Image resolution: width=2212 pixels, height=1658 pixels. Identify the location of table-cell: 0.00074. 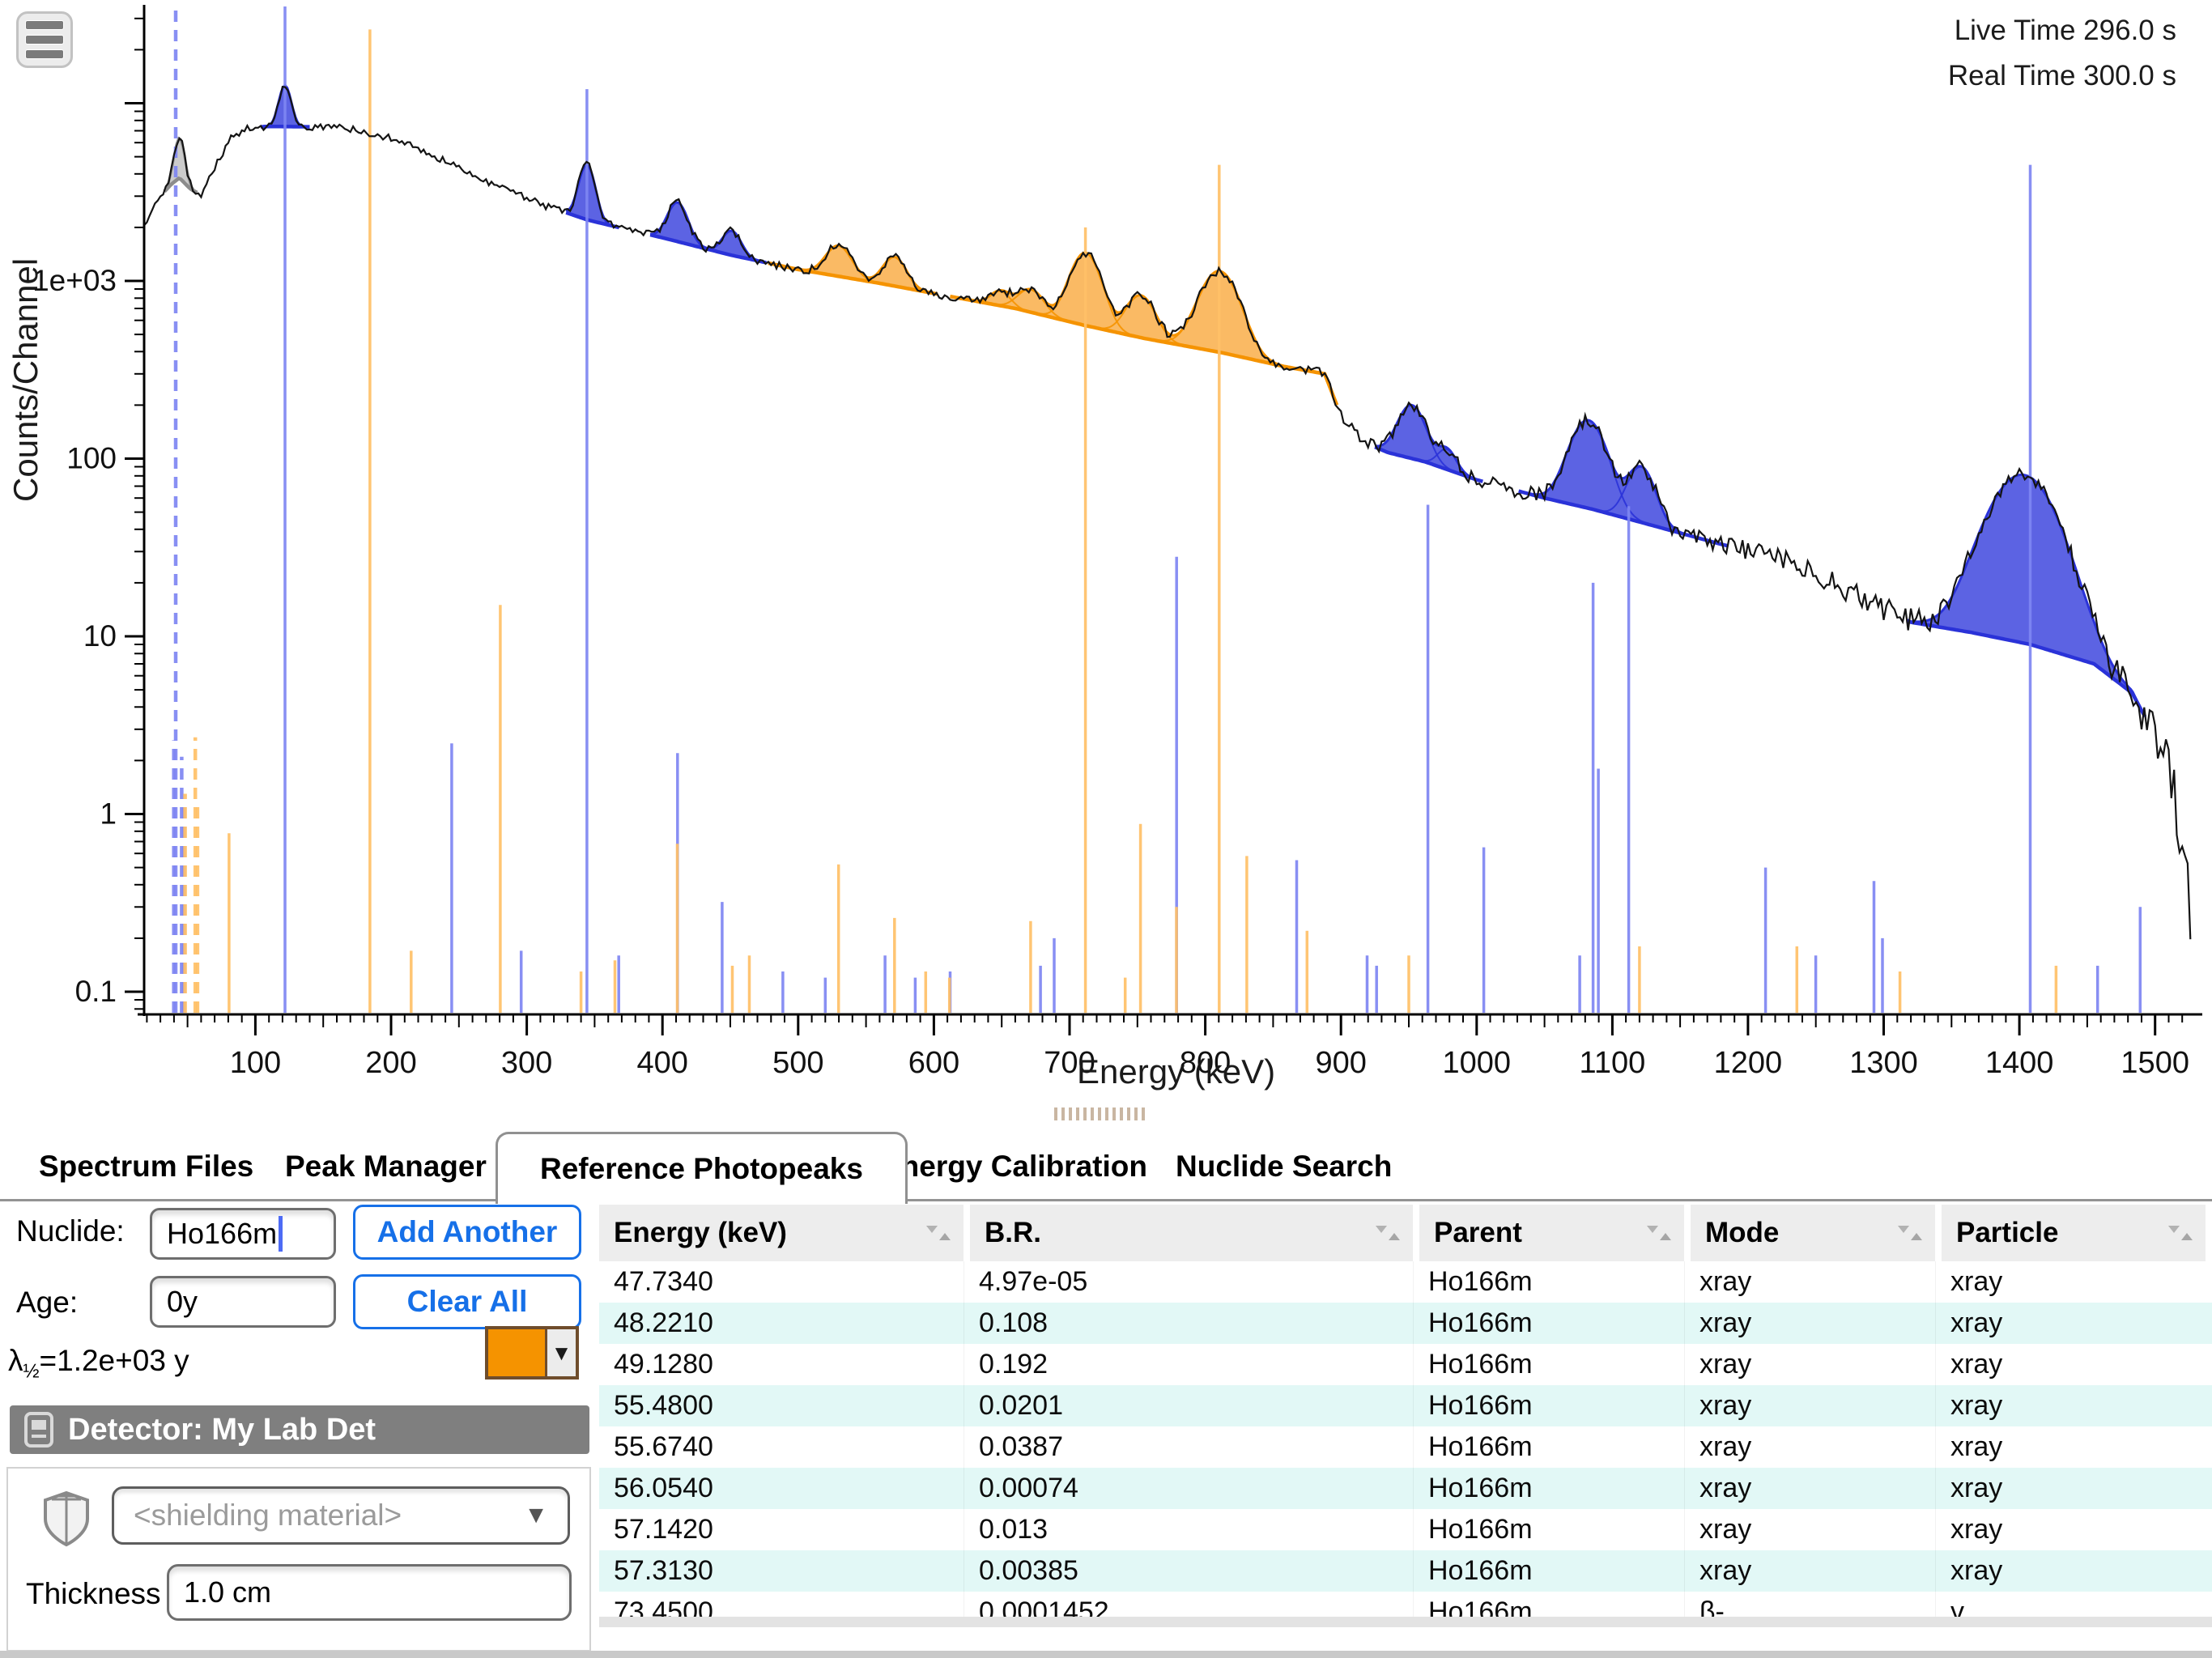
(1188, 1488).